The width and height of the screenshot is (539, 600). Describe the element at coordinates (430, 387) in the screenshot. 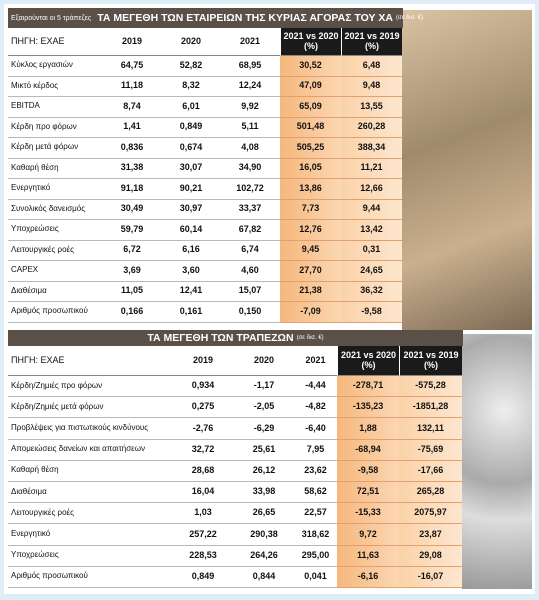

I see `cell-value: -575,28` at that location.